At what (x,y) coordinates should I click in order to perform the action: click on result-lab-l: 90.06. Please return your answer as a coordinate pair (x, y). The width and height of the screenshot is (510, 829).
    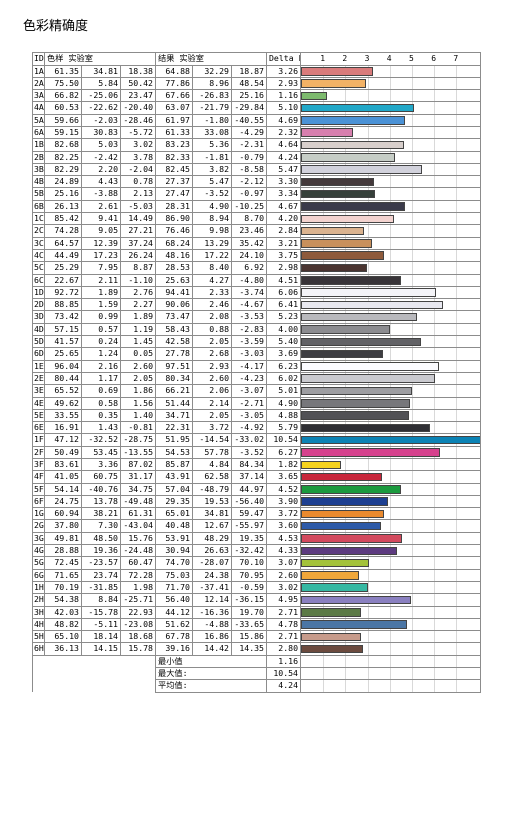
    Looking at the image, I should click on (174, 305).